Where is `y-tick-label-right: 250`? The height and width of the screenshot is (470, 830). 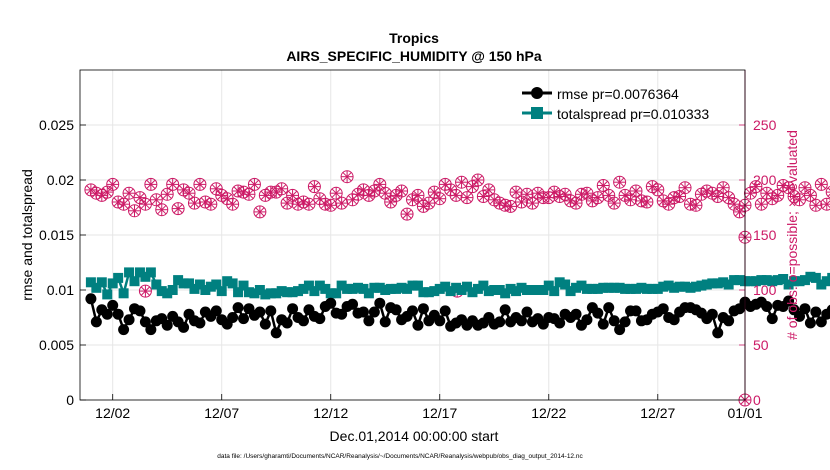
y-tick-label-right: 250 is located at coordinates (765, 125).